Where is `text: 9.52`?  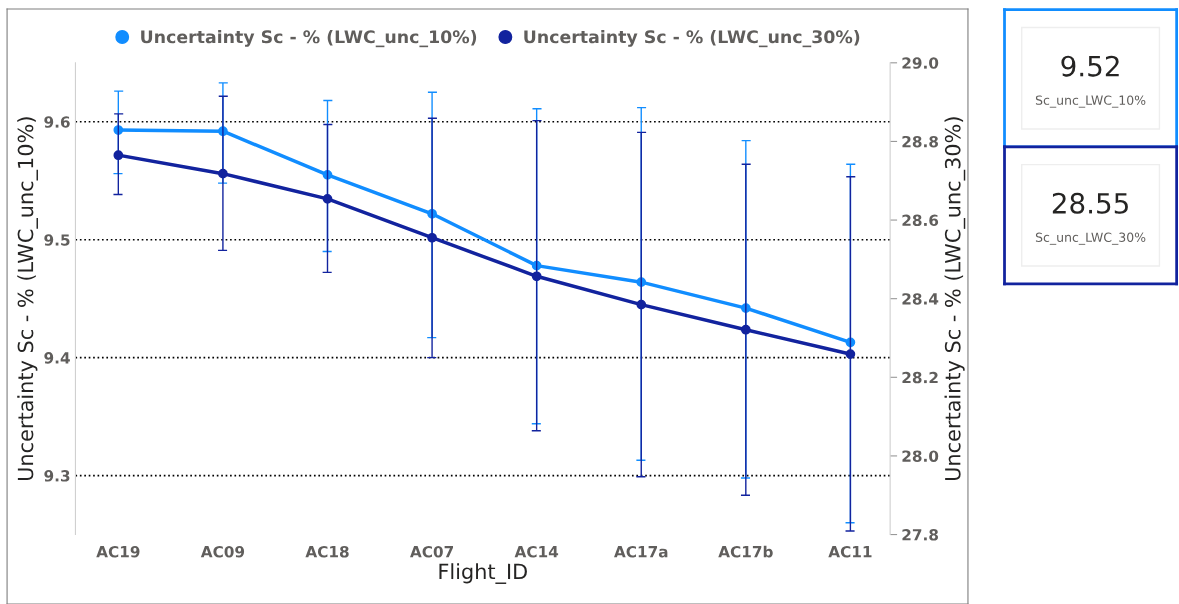 text: 9.52 is located at coordinates (1090, 66).